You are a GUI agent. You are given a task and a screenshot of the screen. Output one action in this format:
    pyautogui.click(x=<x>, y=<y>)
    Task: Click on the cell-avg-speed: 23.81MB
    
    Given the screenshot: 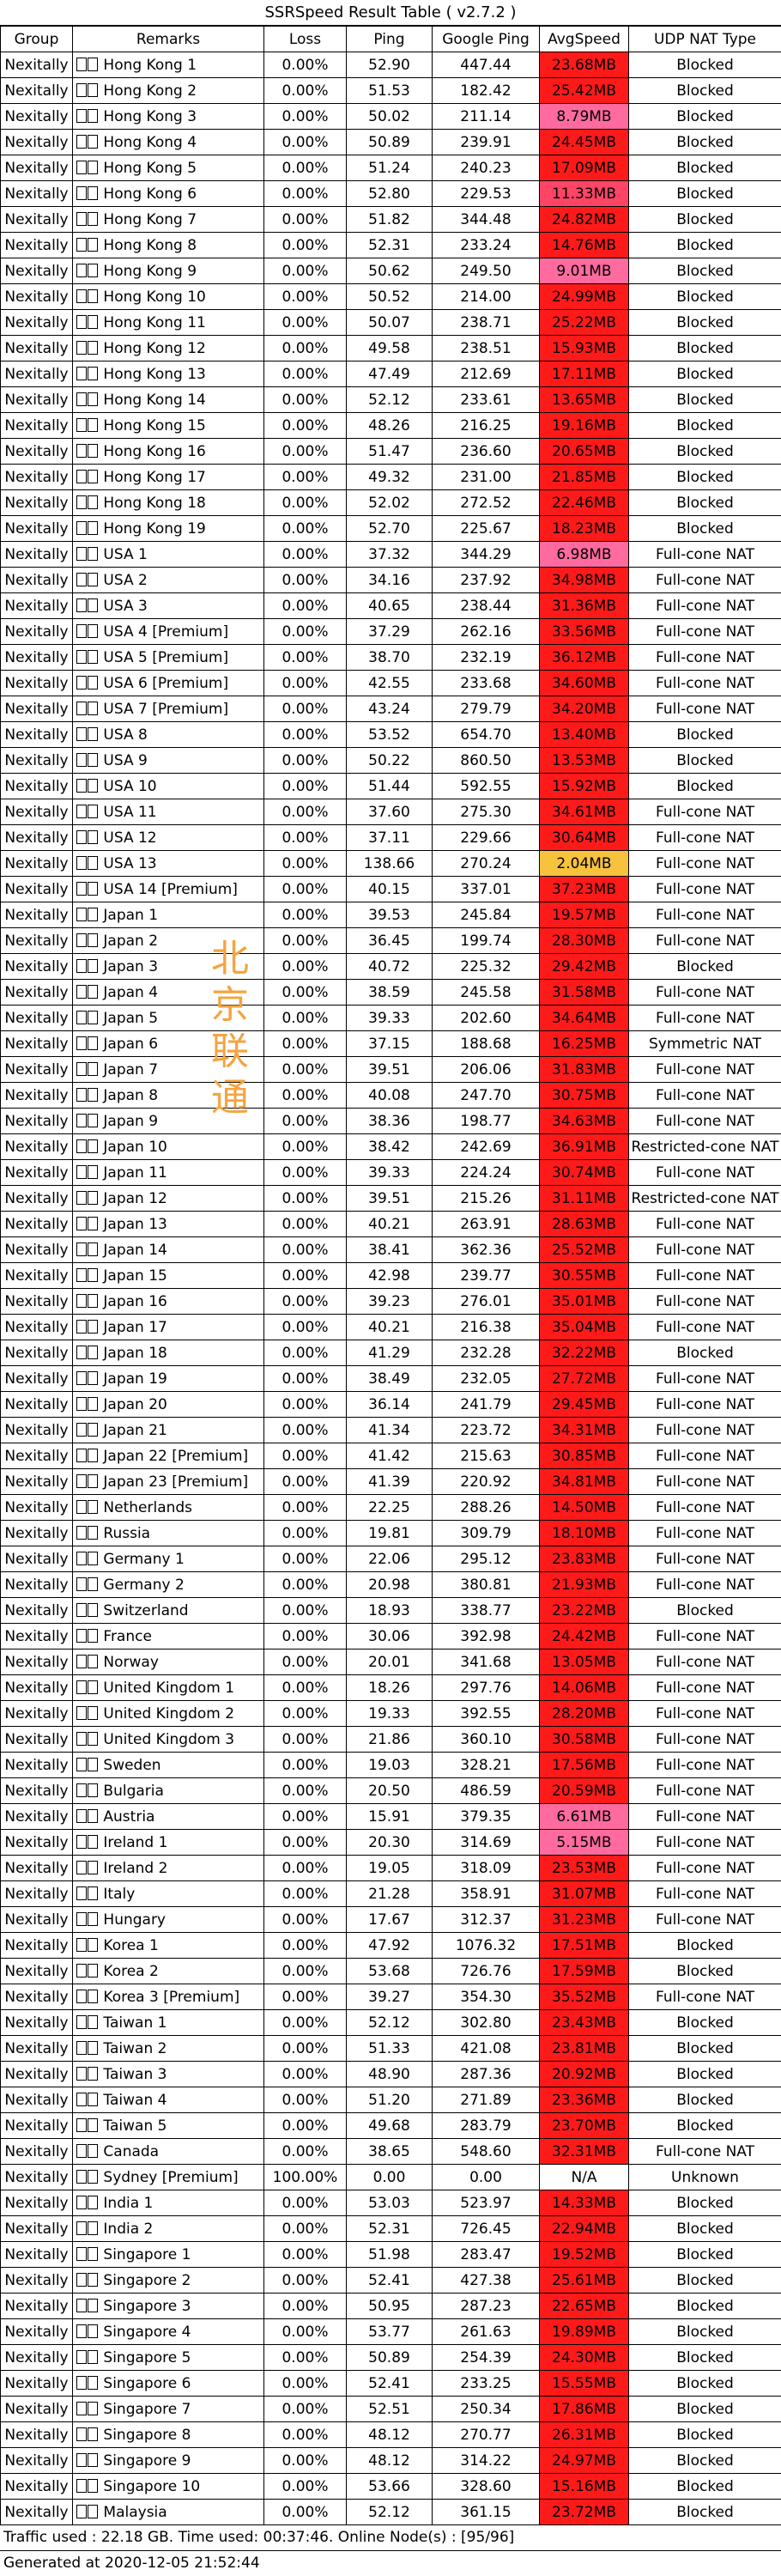 What is the action you would take?
    pyautogui.click(x=584, y=2048)
    